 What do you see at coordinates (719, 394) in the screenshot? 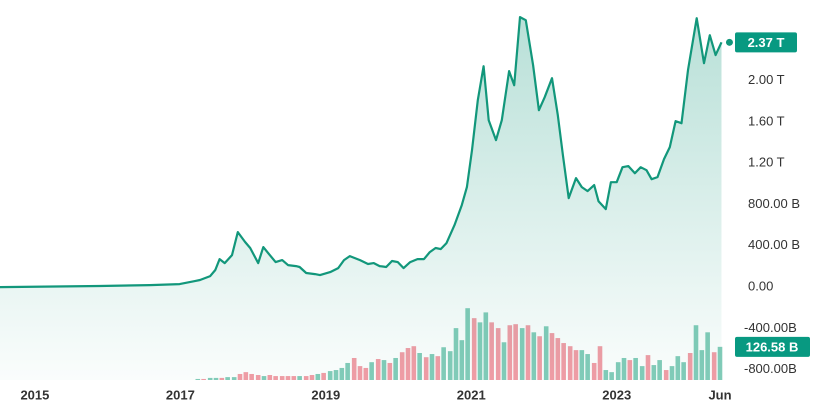
I see `x-tick-label: Jun` at bounding box center [719, 394].